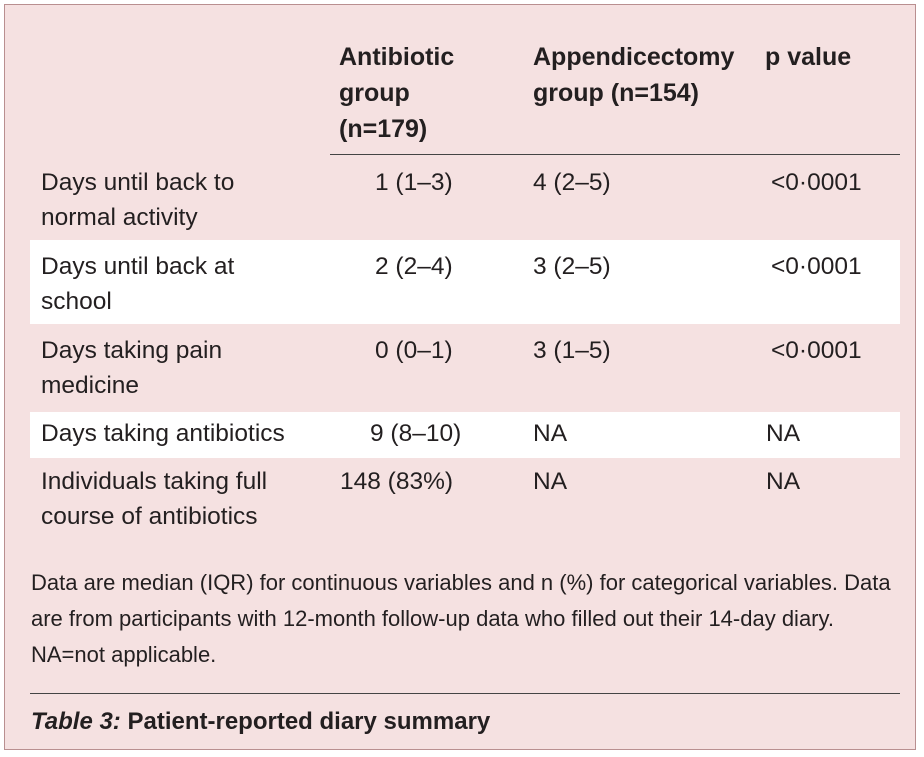 The image size is (924, 757). I want to click on header-antibiotic-group: Antibiotic group (n=179), so click(397, 93).